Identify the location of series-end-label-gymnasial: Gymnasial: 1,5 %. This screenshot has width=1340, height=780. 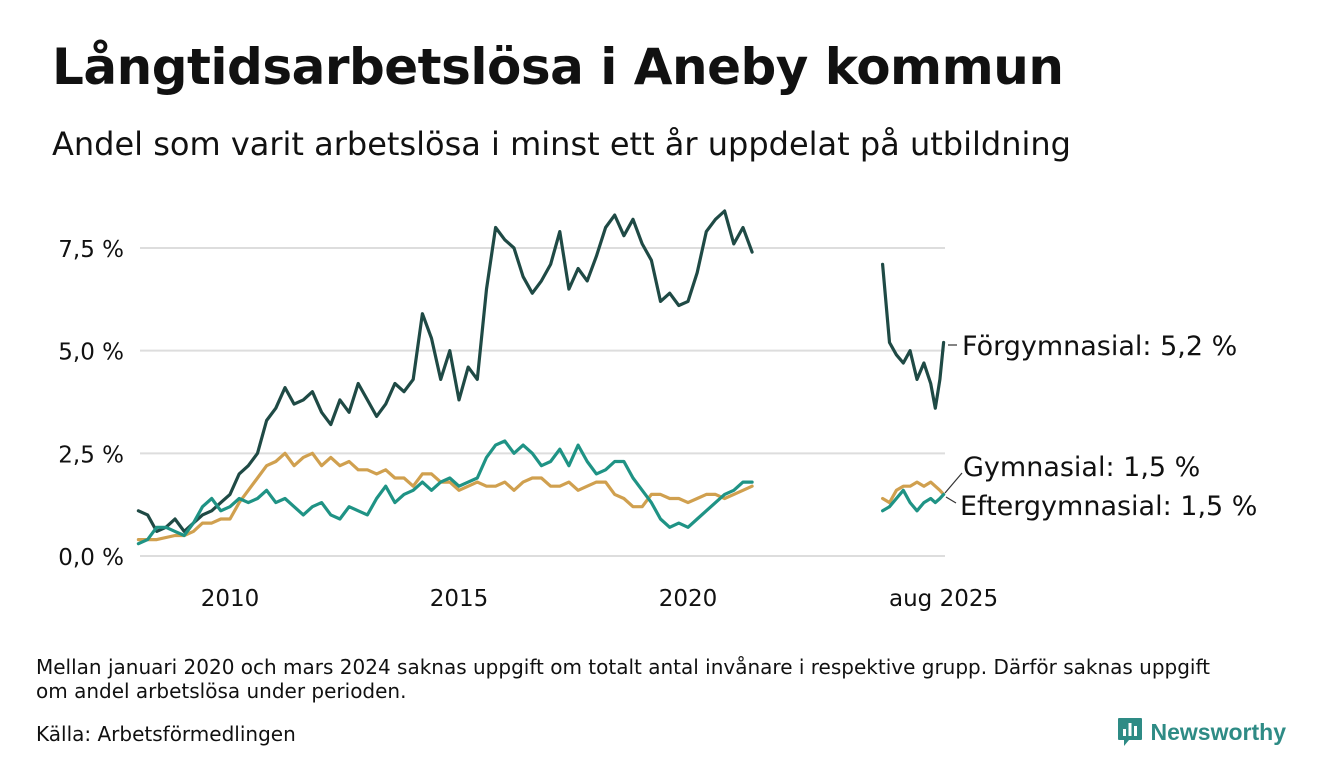
(1081, 467).